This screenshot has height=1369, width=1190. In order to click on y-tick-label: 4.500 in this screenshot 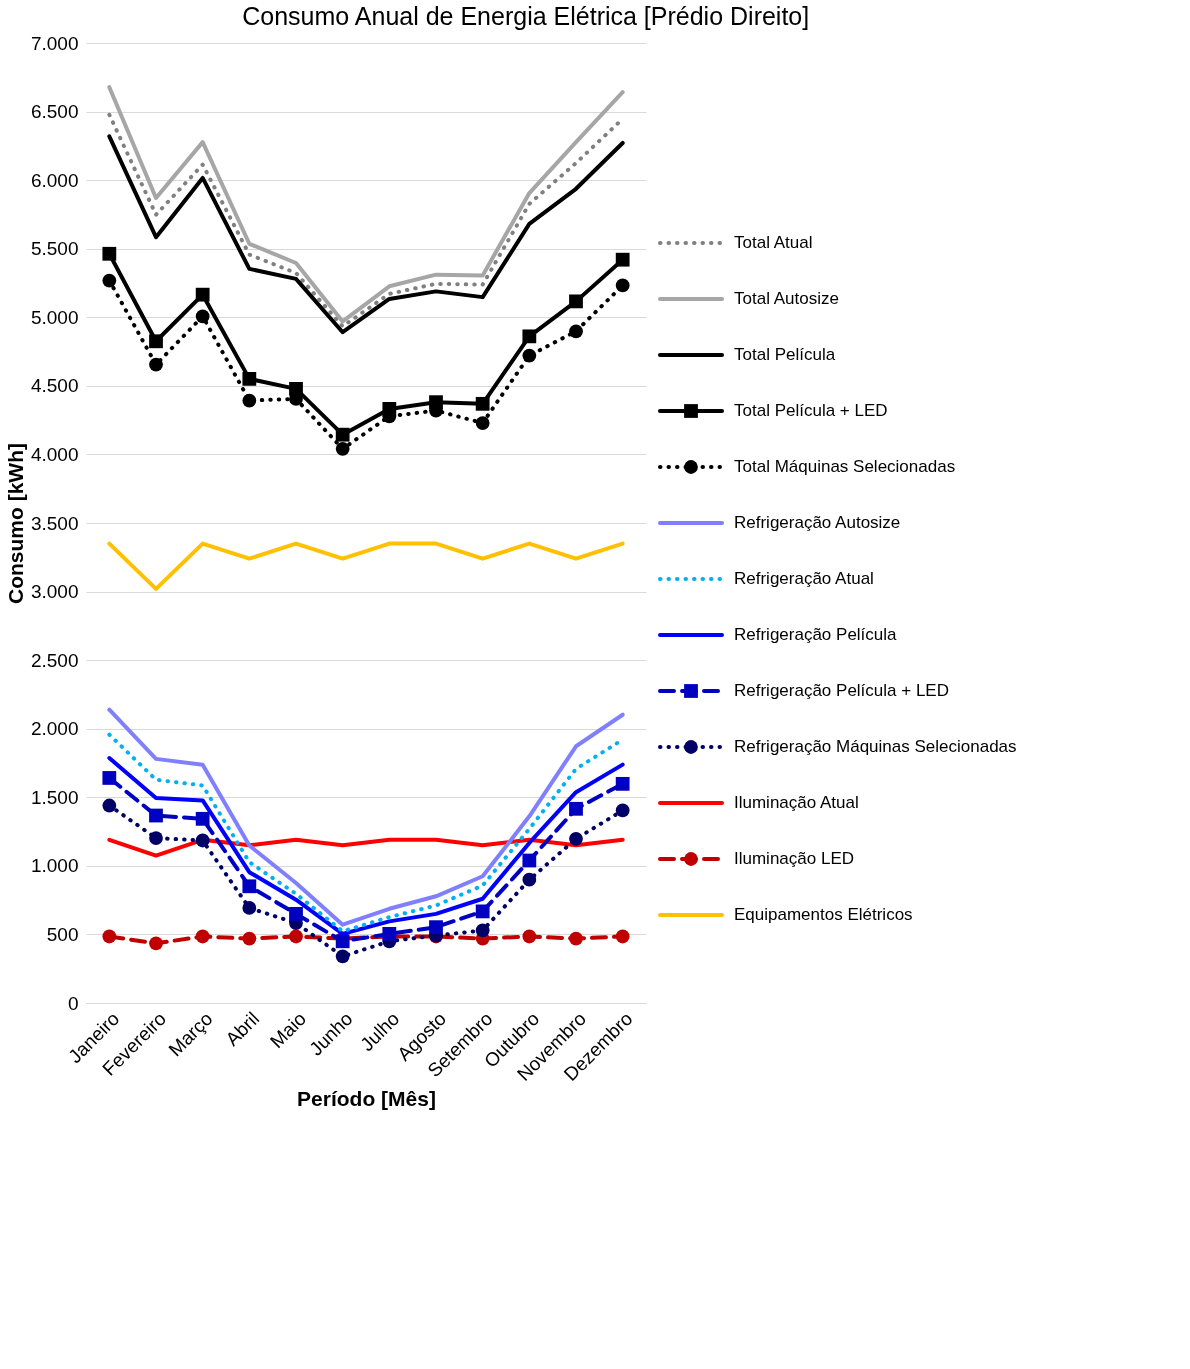, I will do `click(54, 386)`.